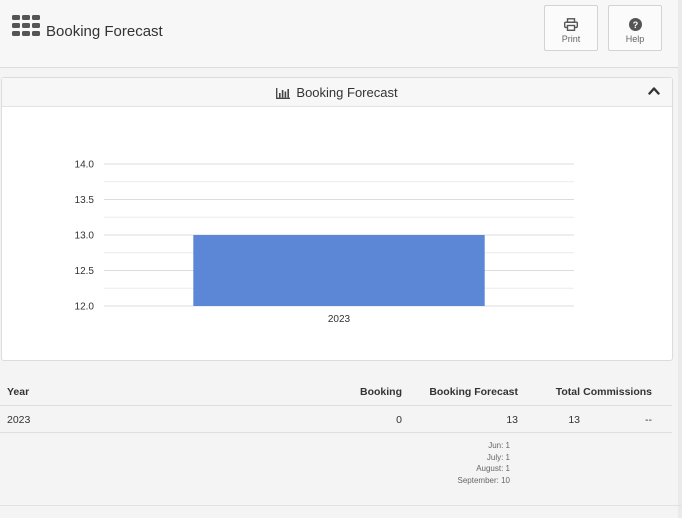  I want to click on question-circle-icon: ?, so click(635, 24).